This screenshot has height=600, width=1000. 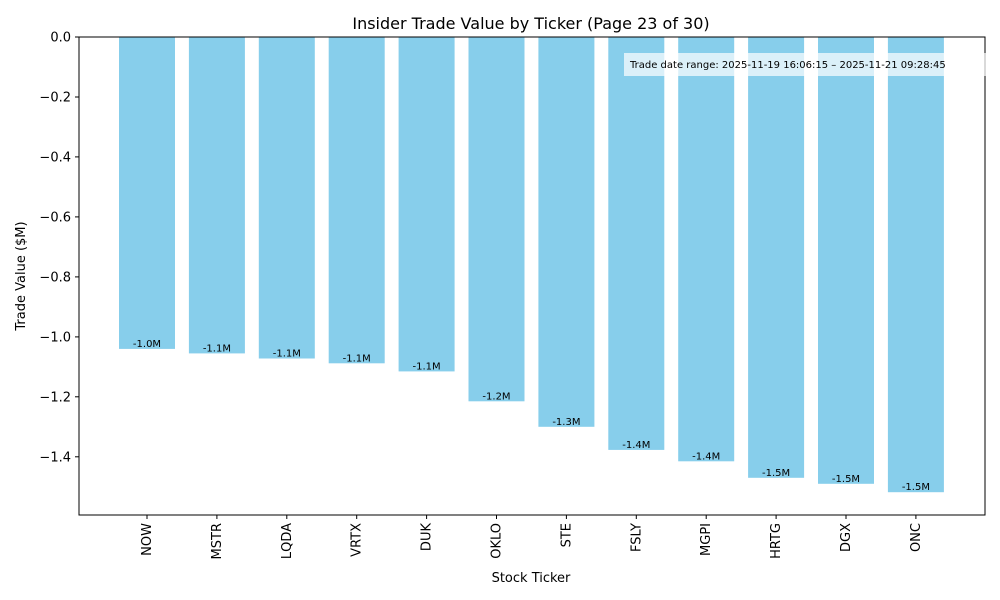 I want to click on x-tick-label: DUK, so click(x=427, y=537).